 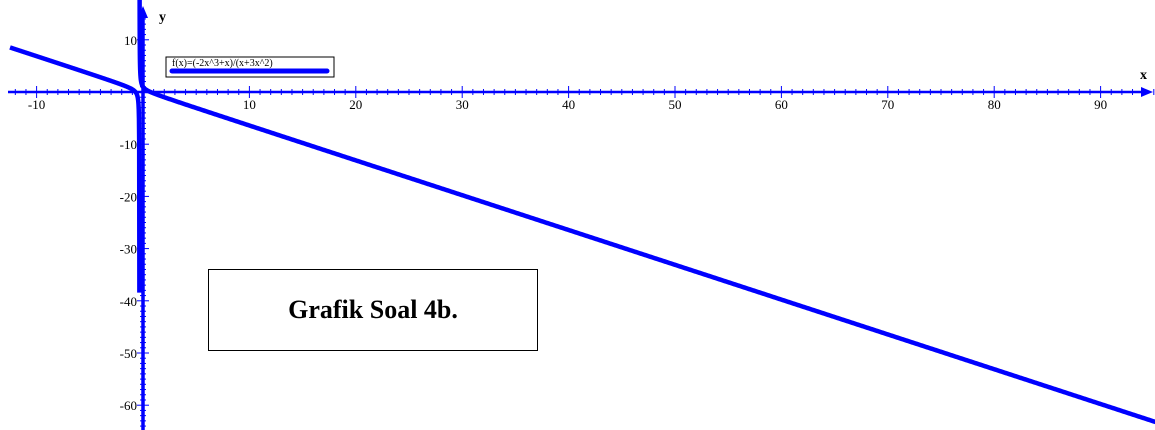 I want to click on x-tick-label: 50, so click(x=675, y=104).